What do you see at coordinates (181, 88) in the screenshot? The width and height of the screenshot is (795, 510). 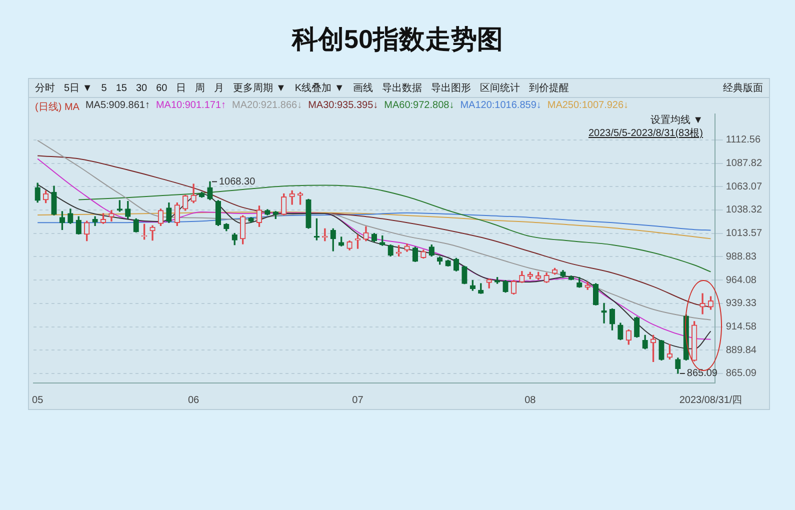 I see `text: 日` at bounding box center [181, 88].